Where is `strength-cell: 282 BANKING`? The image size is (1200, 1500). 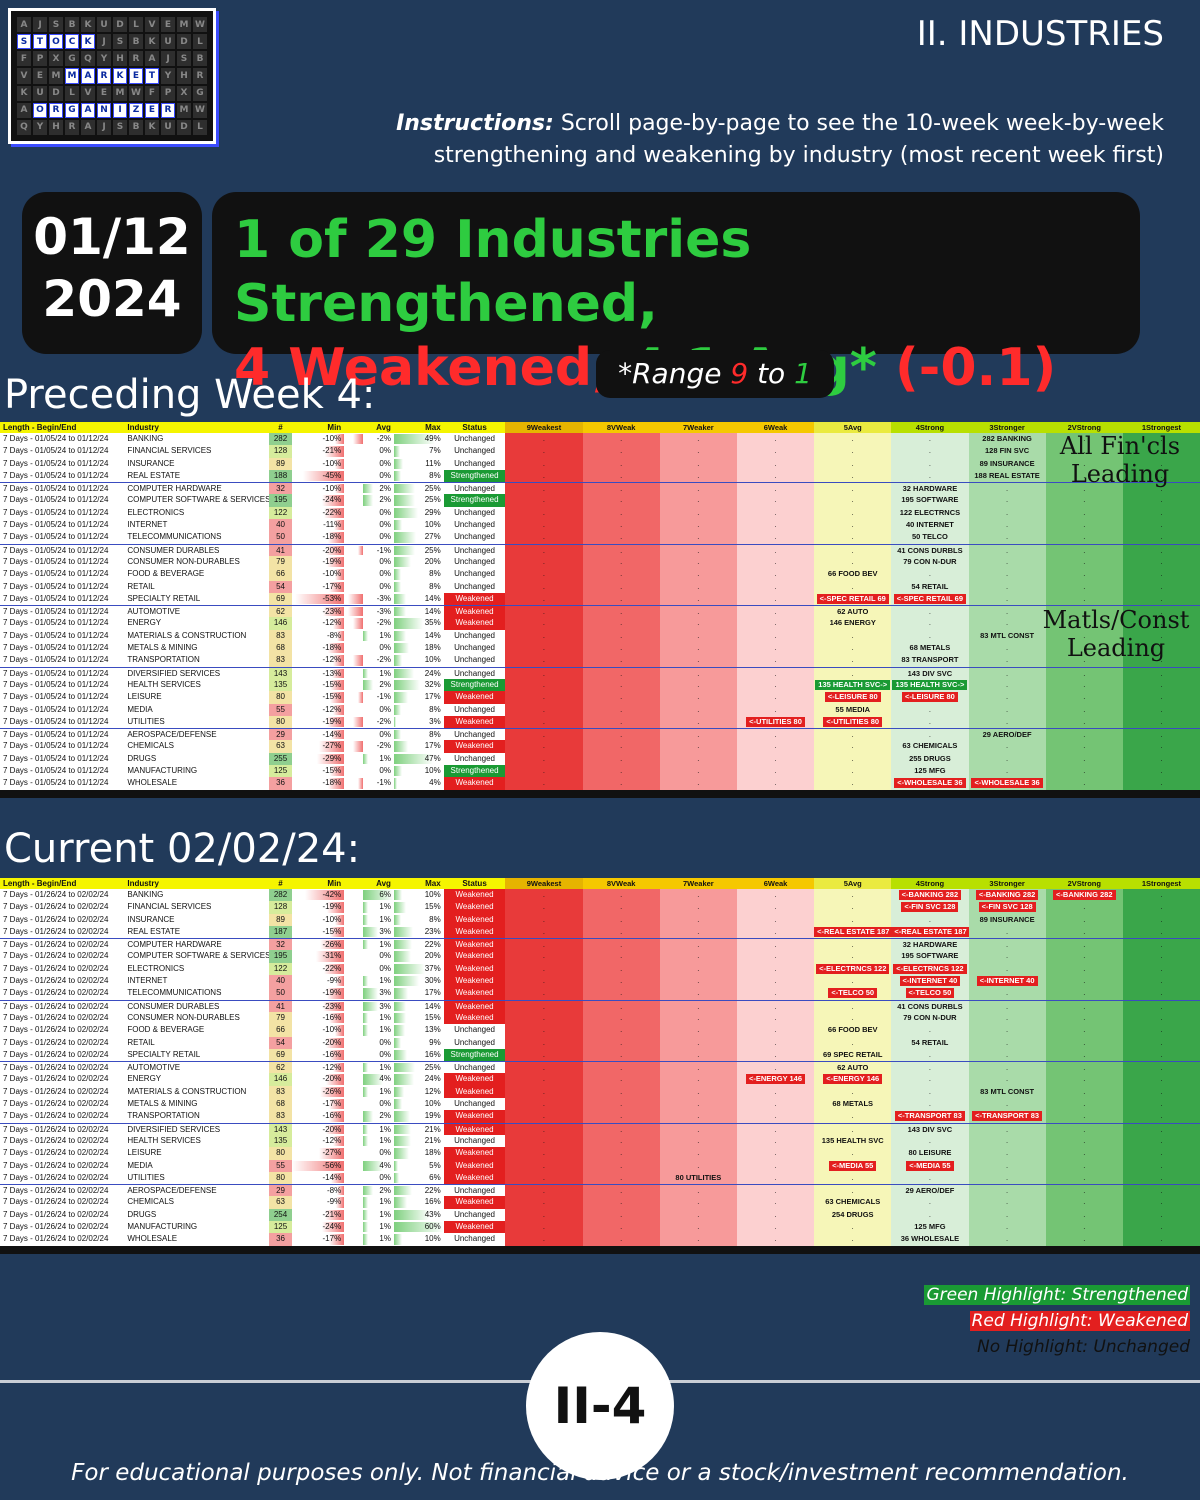 strength-cell: 282 BANKING is located at coordinates (1007, 439).